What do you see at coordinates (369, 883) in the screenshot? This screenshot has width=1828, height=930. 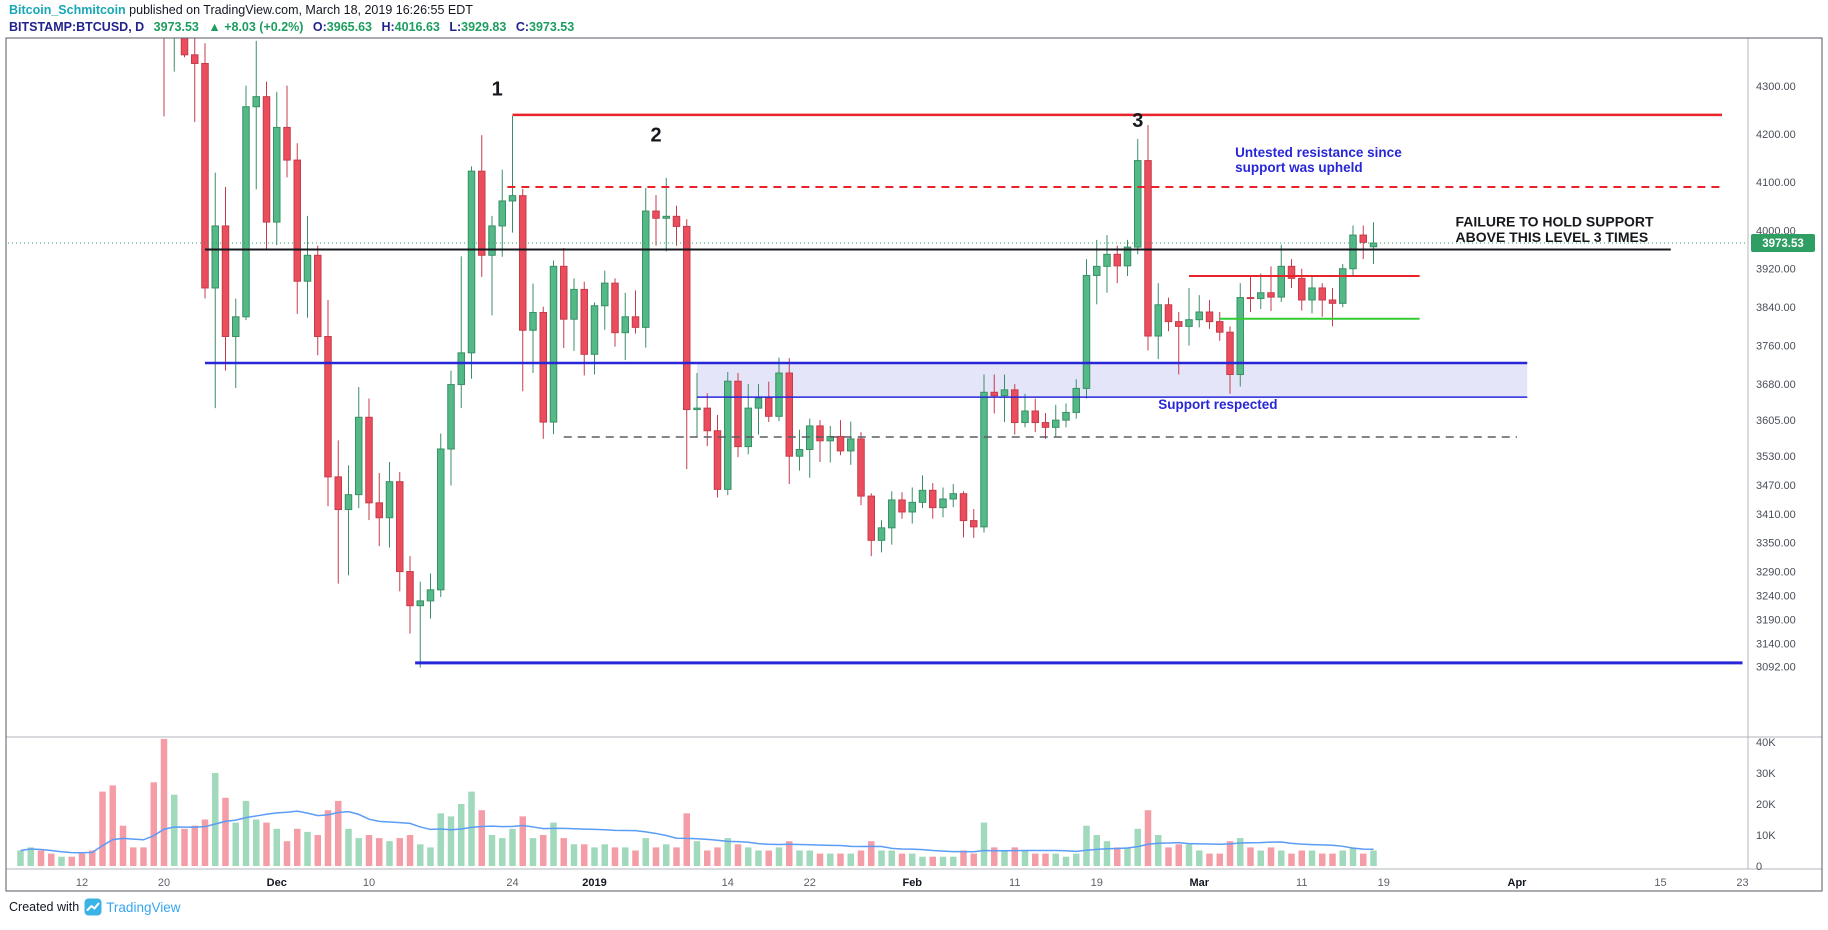 I see `svg-text: 10` at bounding box center [369, 883].